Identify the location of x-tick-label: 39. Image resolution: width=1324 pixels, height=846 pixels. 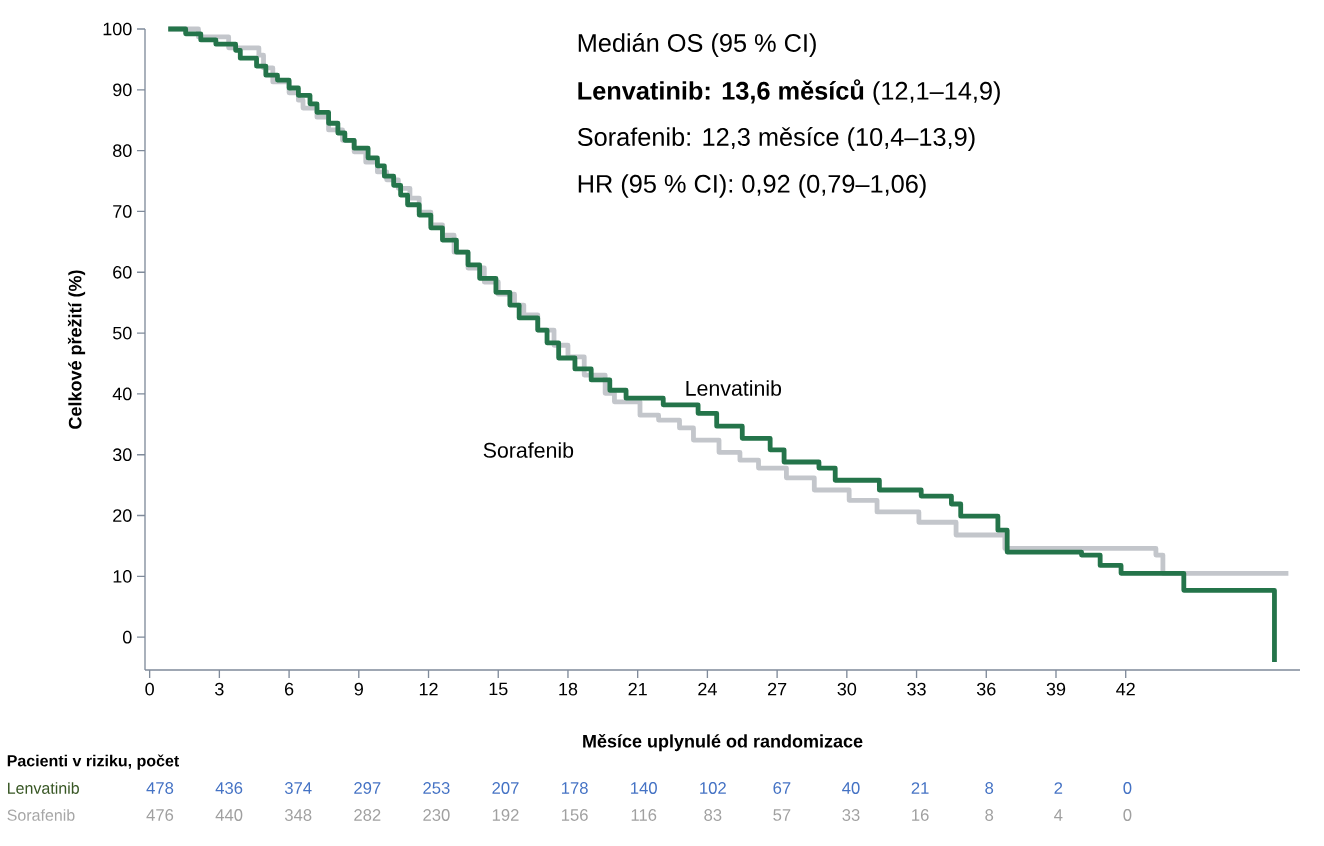
(1056, 689).